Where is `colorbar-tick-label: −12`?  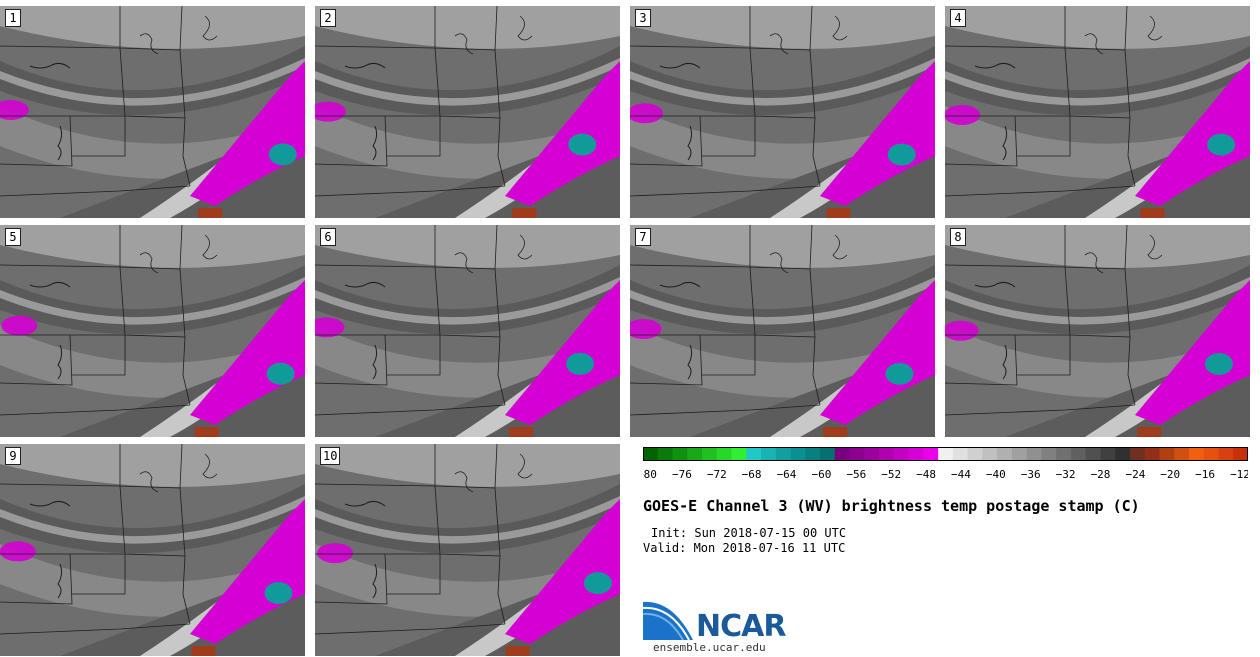
colorbar-tick-label: −12 is located at coordinates (1239, 474).